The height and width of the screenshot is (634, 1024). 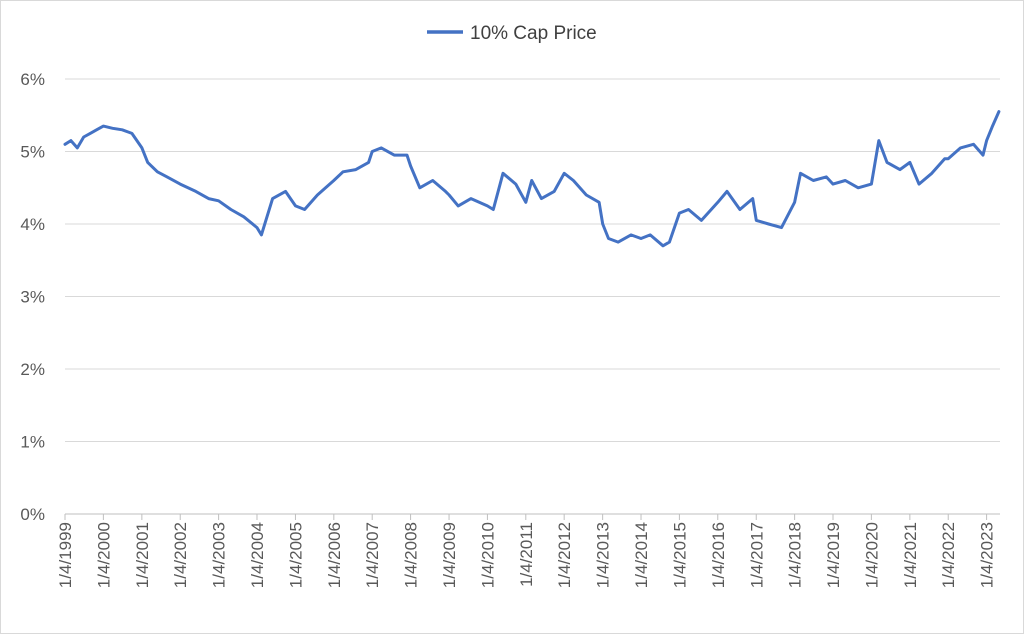 What do you see at coordinates (411, 555) in the screenshot?
I see `x-tick-label: 1/4/2008` at bounding box center [411, 555].